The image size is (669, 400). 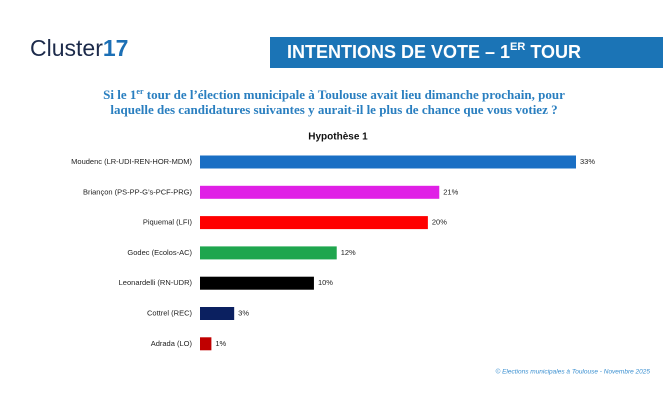 I want to click on header-title-part: TOUR, so click(x=553, y=52).